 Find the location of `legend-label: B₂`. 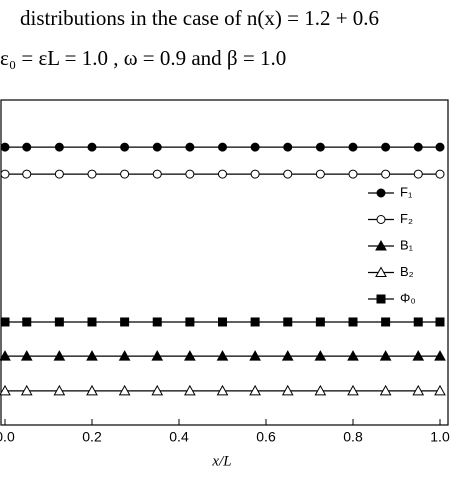

legend-label: B₂ is located at coordinates (407, 271).